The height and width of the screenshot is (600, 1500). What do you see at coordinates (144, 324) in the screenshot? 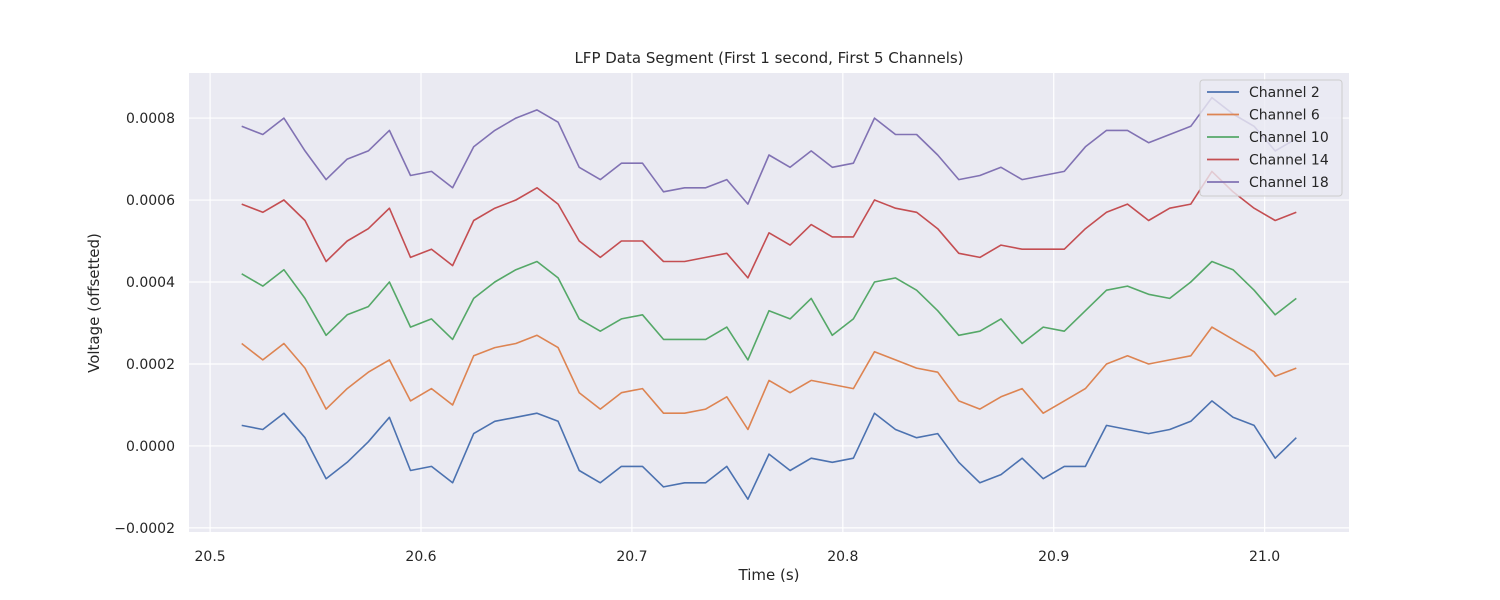
I see `y-axis-ticks: −0.0002 0.0000 0.0002 0.0004 0.0006 0.0008` at bounding box center [144, 324].